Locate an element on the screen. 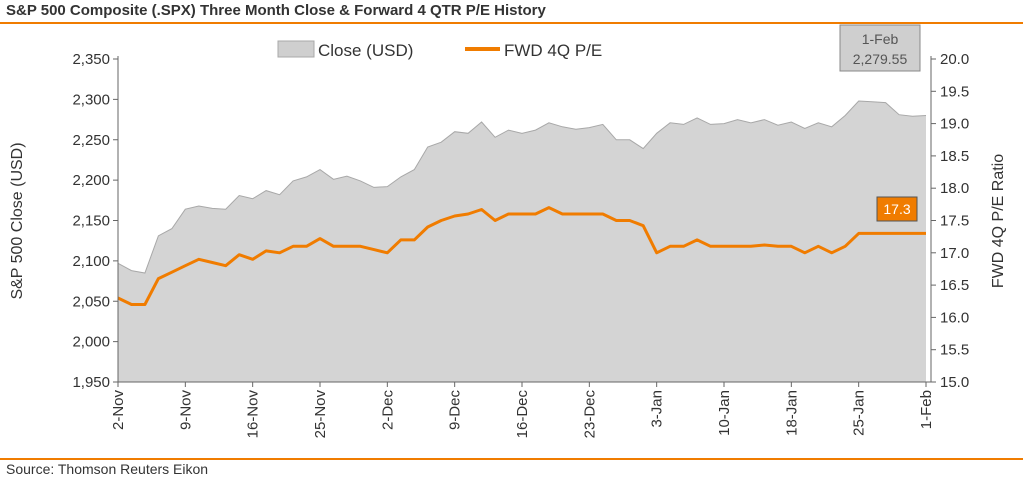 The width and height of the screenshot is (1023, 482). pe-callout-box is located at coordinates (897, 209).